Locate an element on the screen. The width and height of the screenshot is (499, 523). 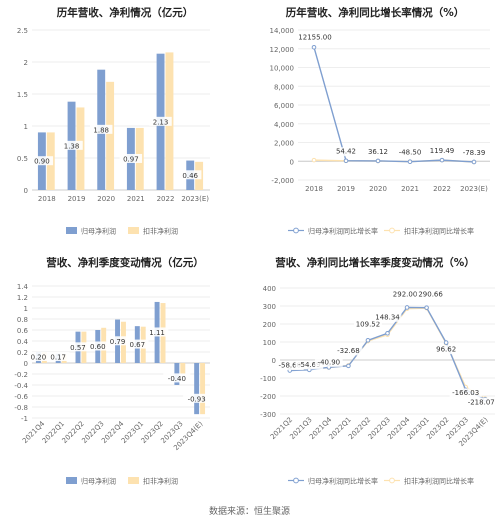
data-label: 0.67 is located at coordinates (137, 344).